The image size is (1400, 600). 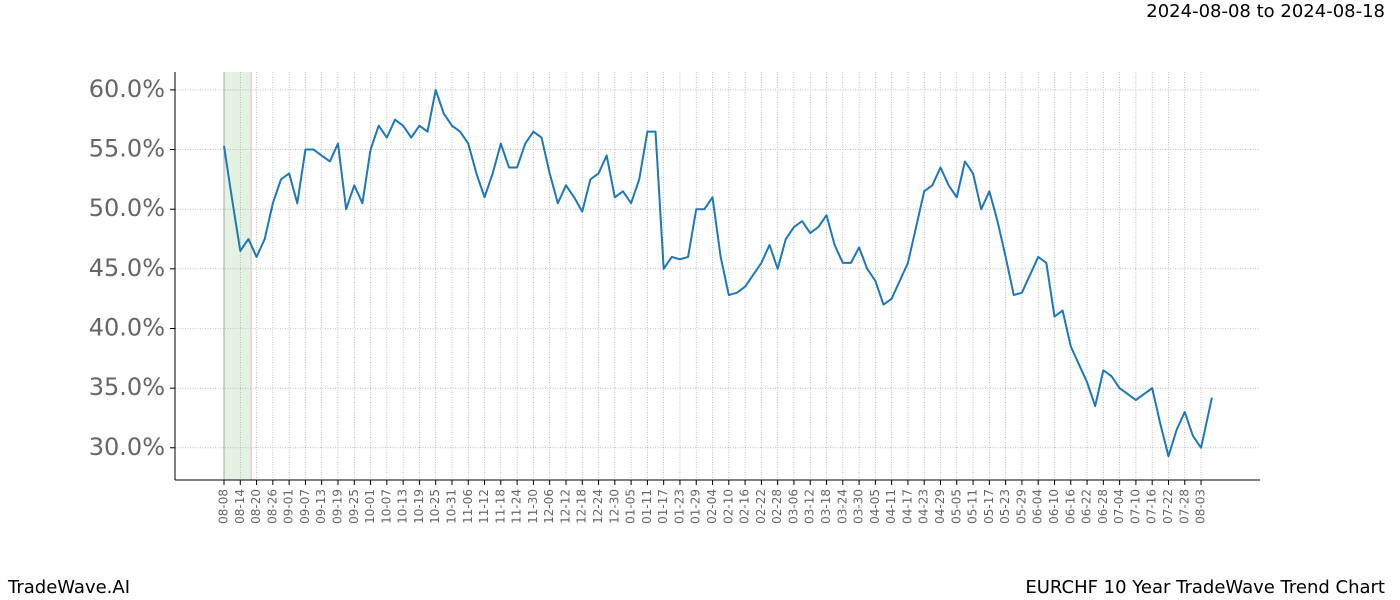 What do you see at coordinates (1119, 506) in the screenshot?
I see `x-tick-label: 07-04` at bounding box center [1119, 506].